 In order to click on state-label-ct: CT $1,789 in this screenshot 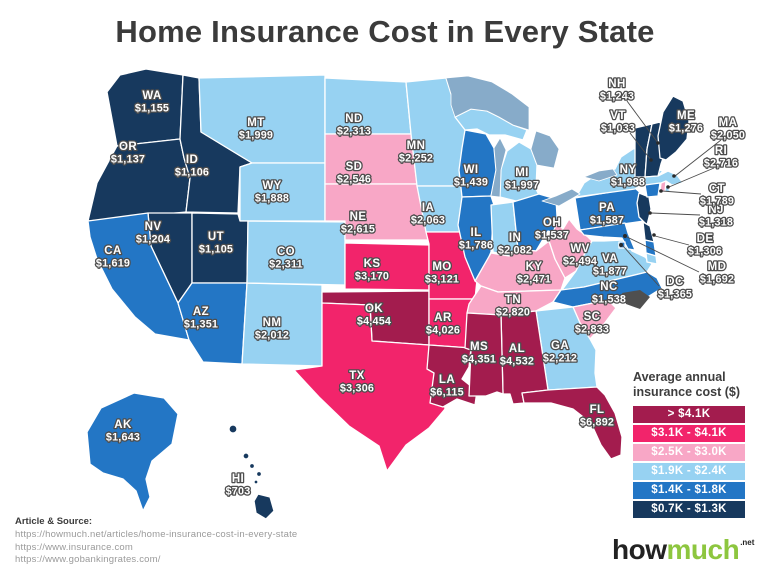, I will do `click(717, 195)`.